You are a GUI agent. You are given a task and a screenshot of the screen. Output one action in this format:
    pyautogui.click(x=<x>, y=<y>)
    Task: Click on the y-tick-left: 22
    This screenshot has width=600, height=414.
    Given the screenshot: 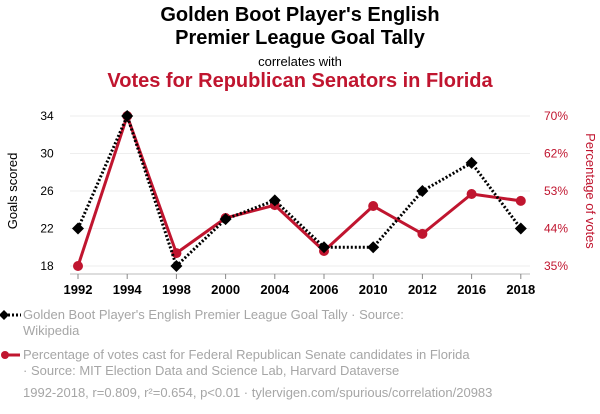 What is the action you would take?
    pyautogui.click(x=47, y=229)
    